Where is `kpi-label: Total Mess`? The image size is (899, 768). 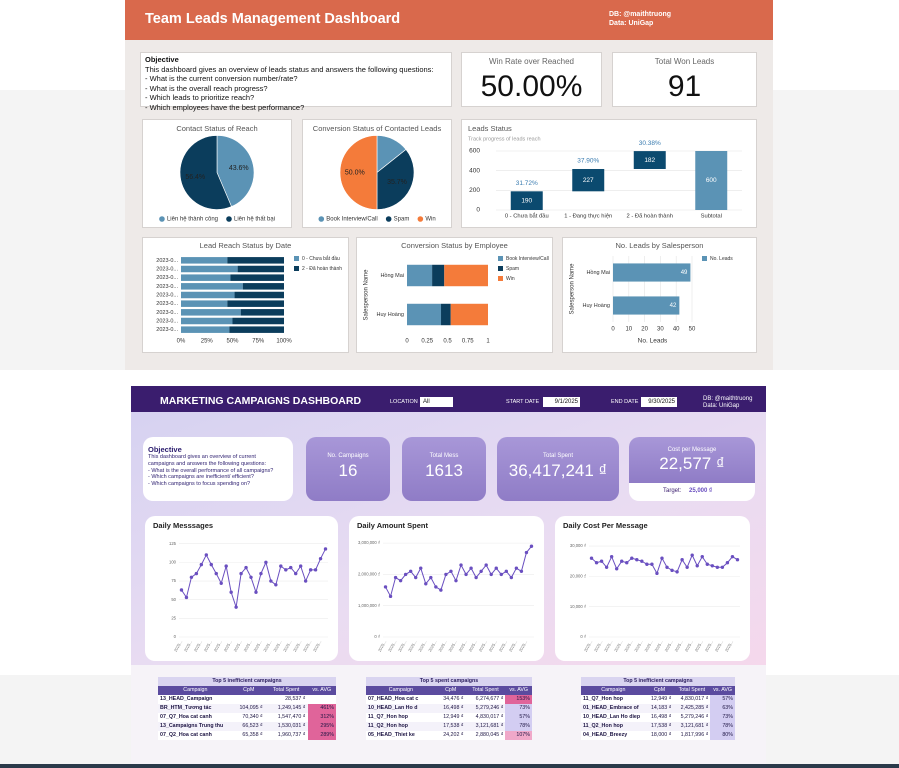
kpi-label: Total Mess is located at coordinates (444, 456).